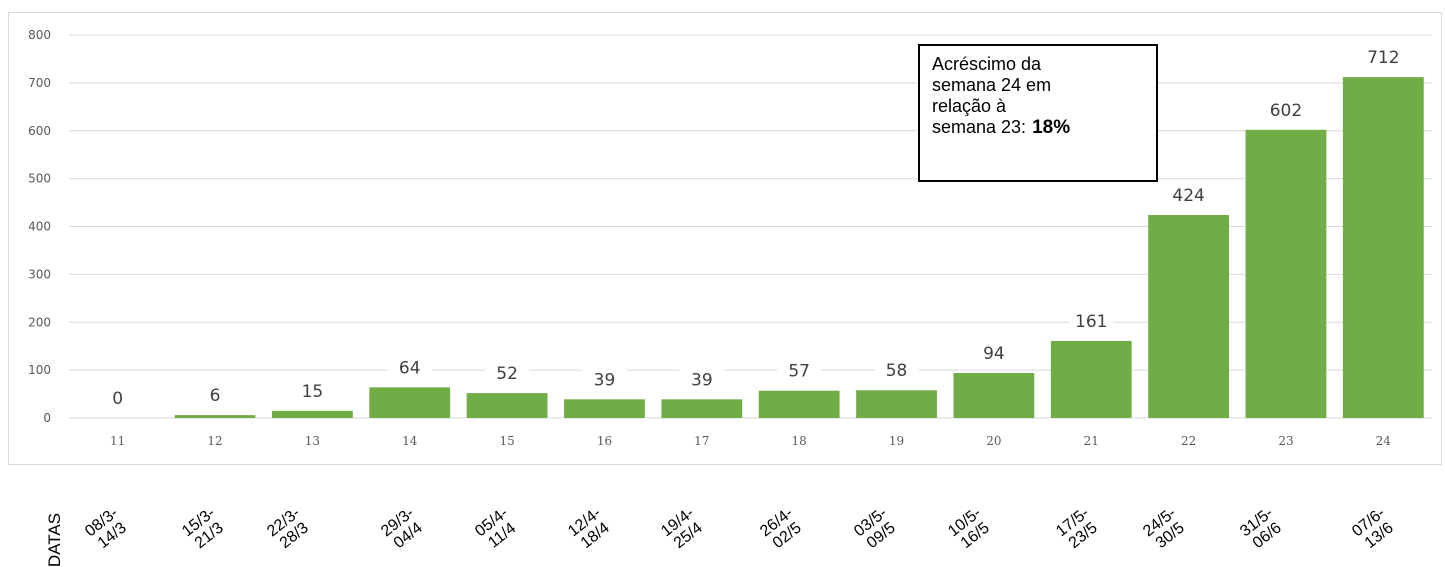  I want to click on x-tick-label: 24, so click(1384, 441).